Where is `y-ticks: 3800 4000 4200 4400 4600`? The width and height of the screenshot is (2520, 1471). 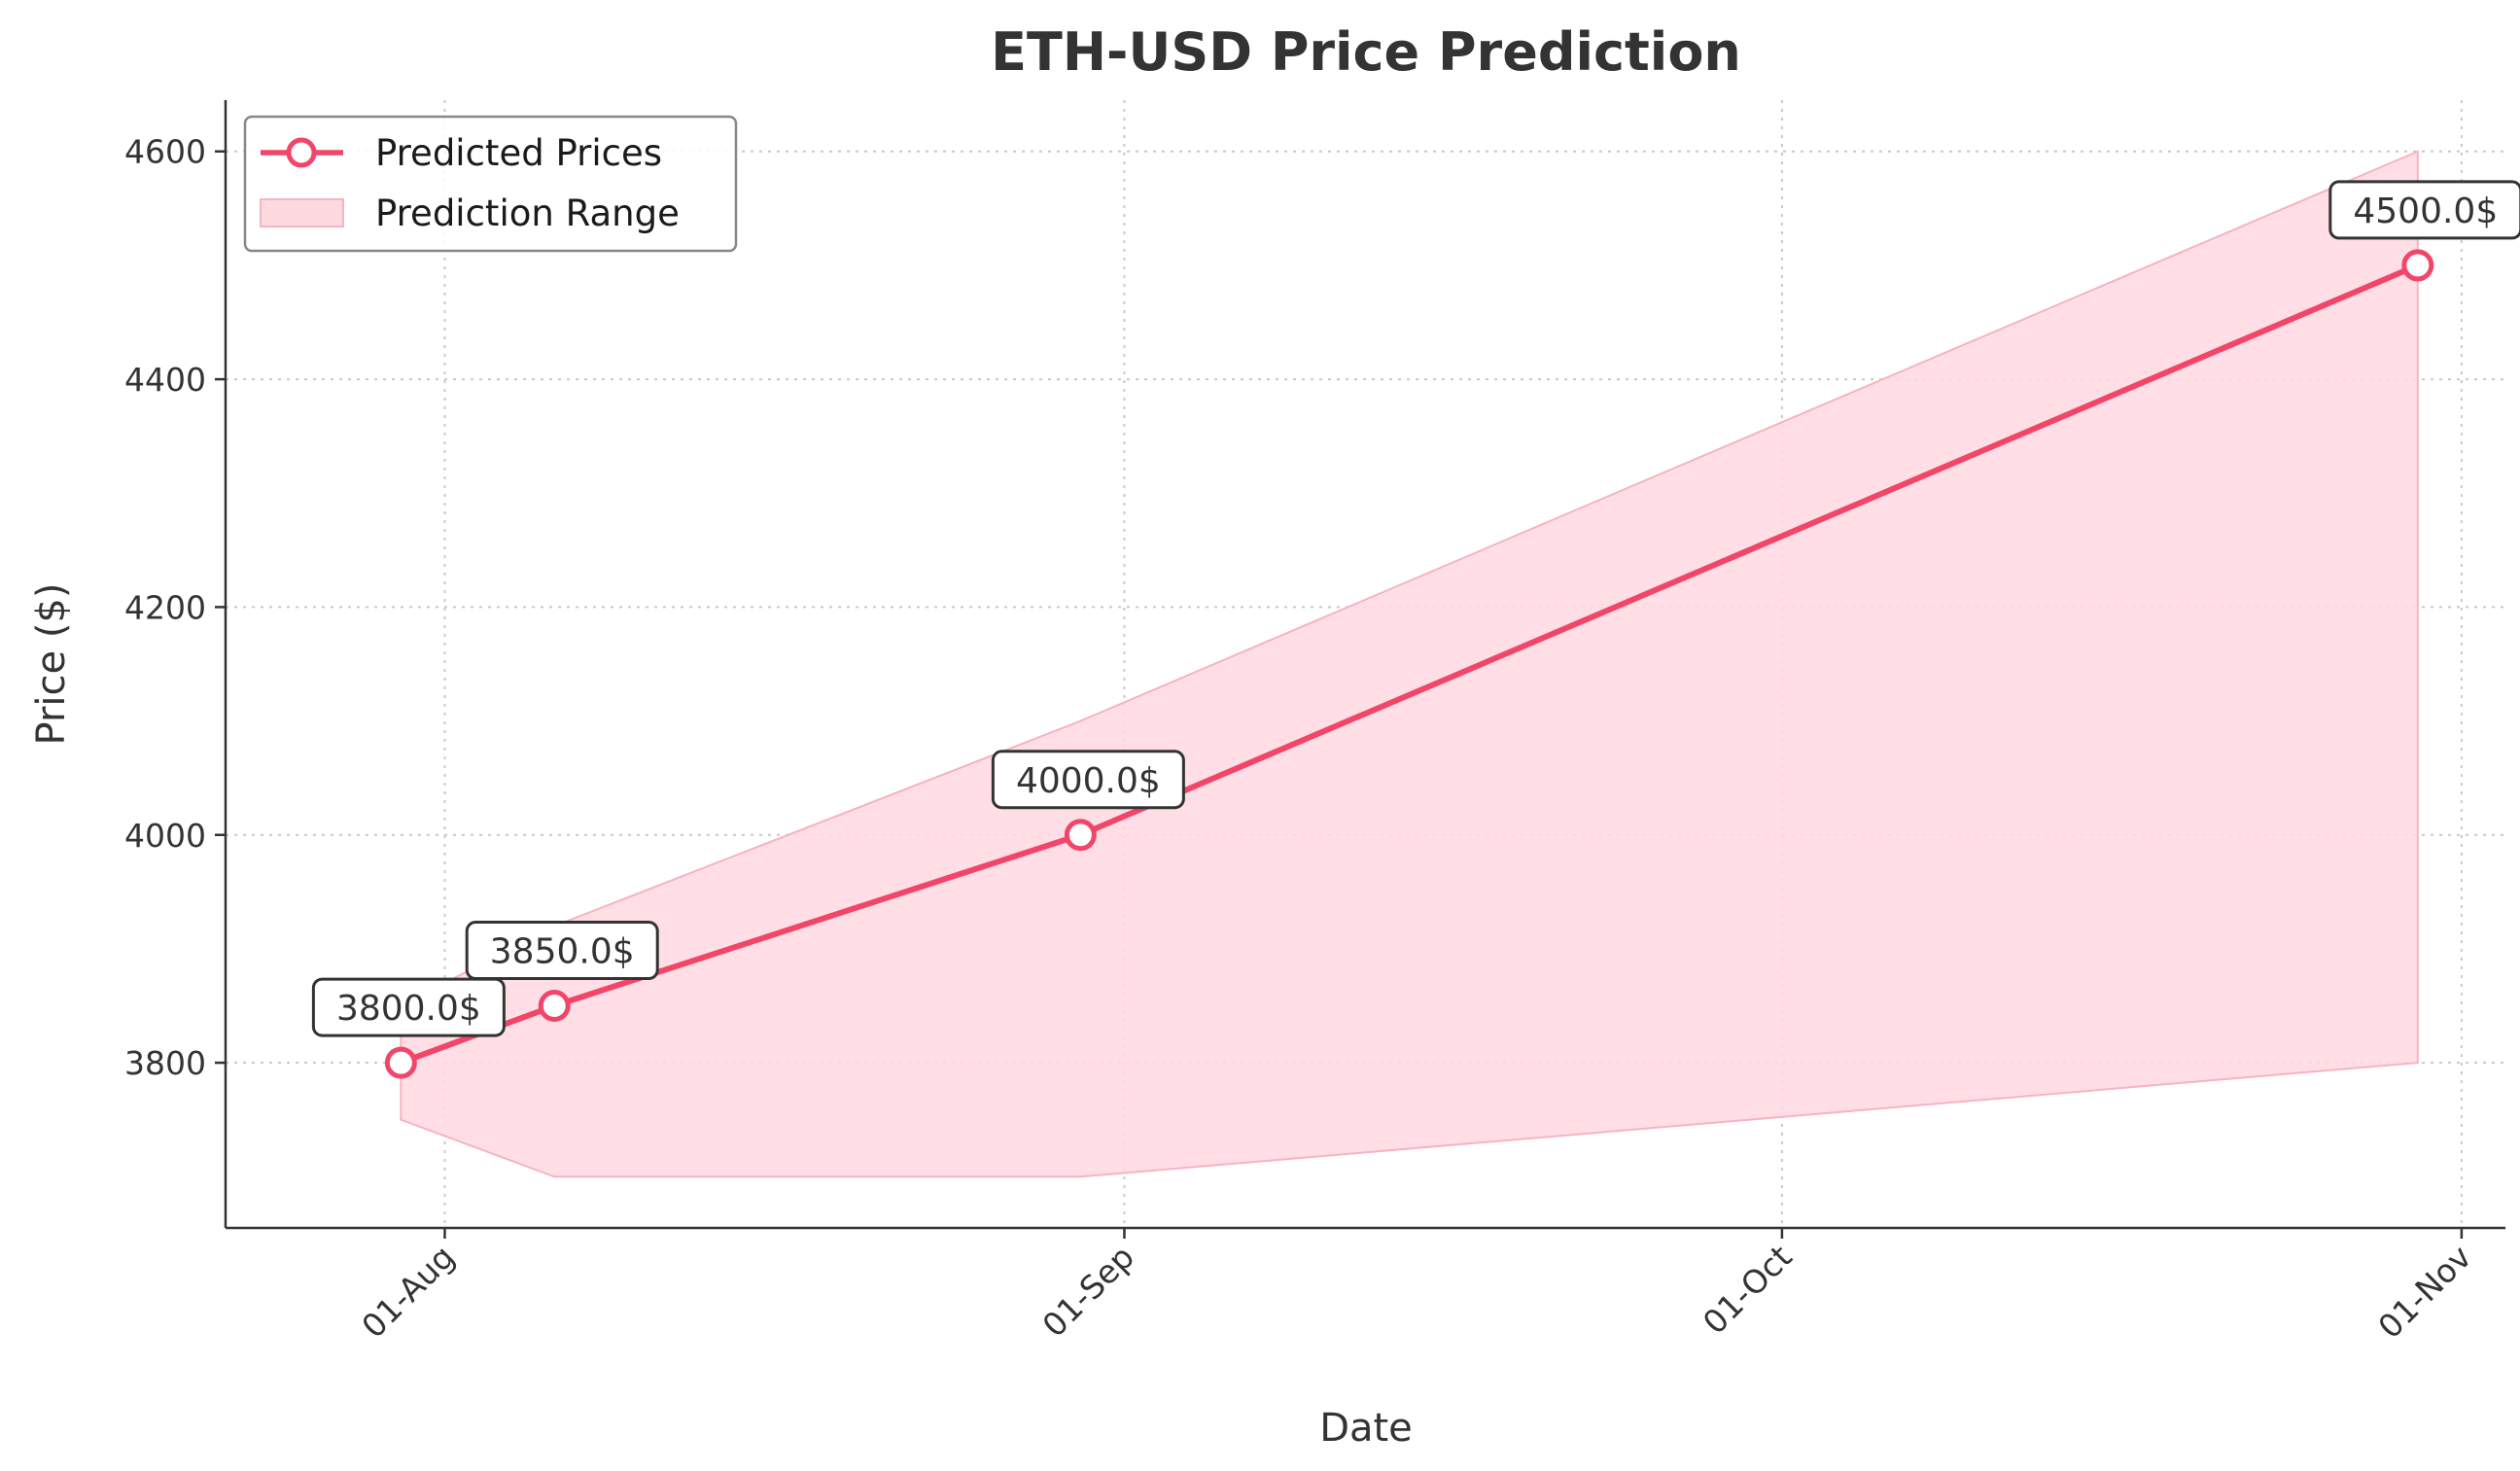
y-ticks: 3800 4000 4200 4400 4600 is located at coordinates (175, 607).